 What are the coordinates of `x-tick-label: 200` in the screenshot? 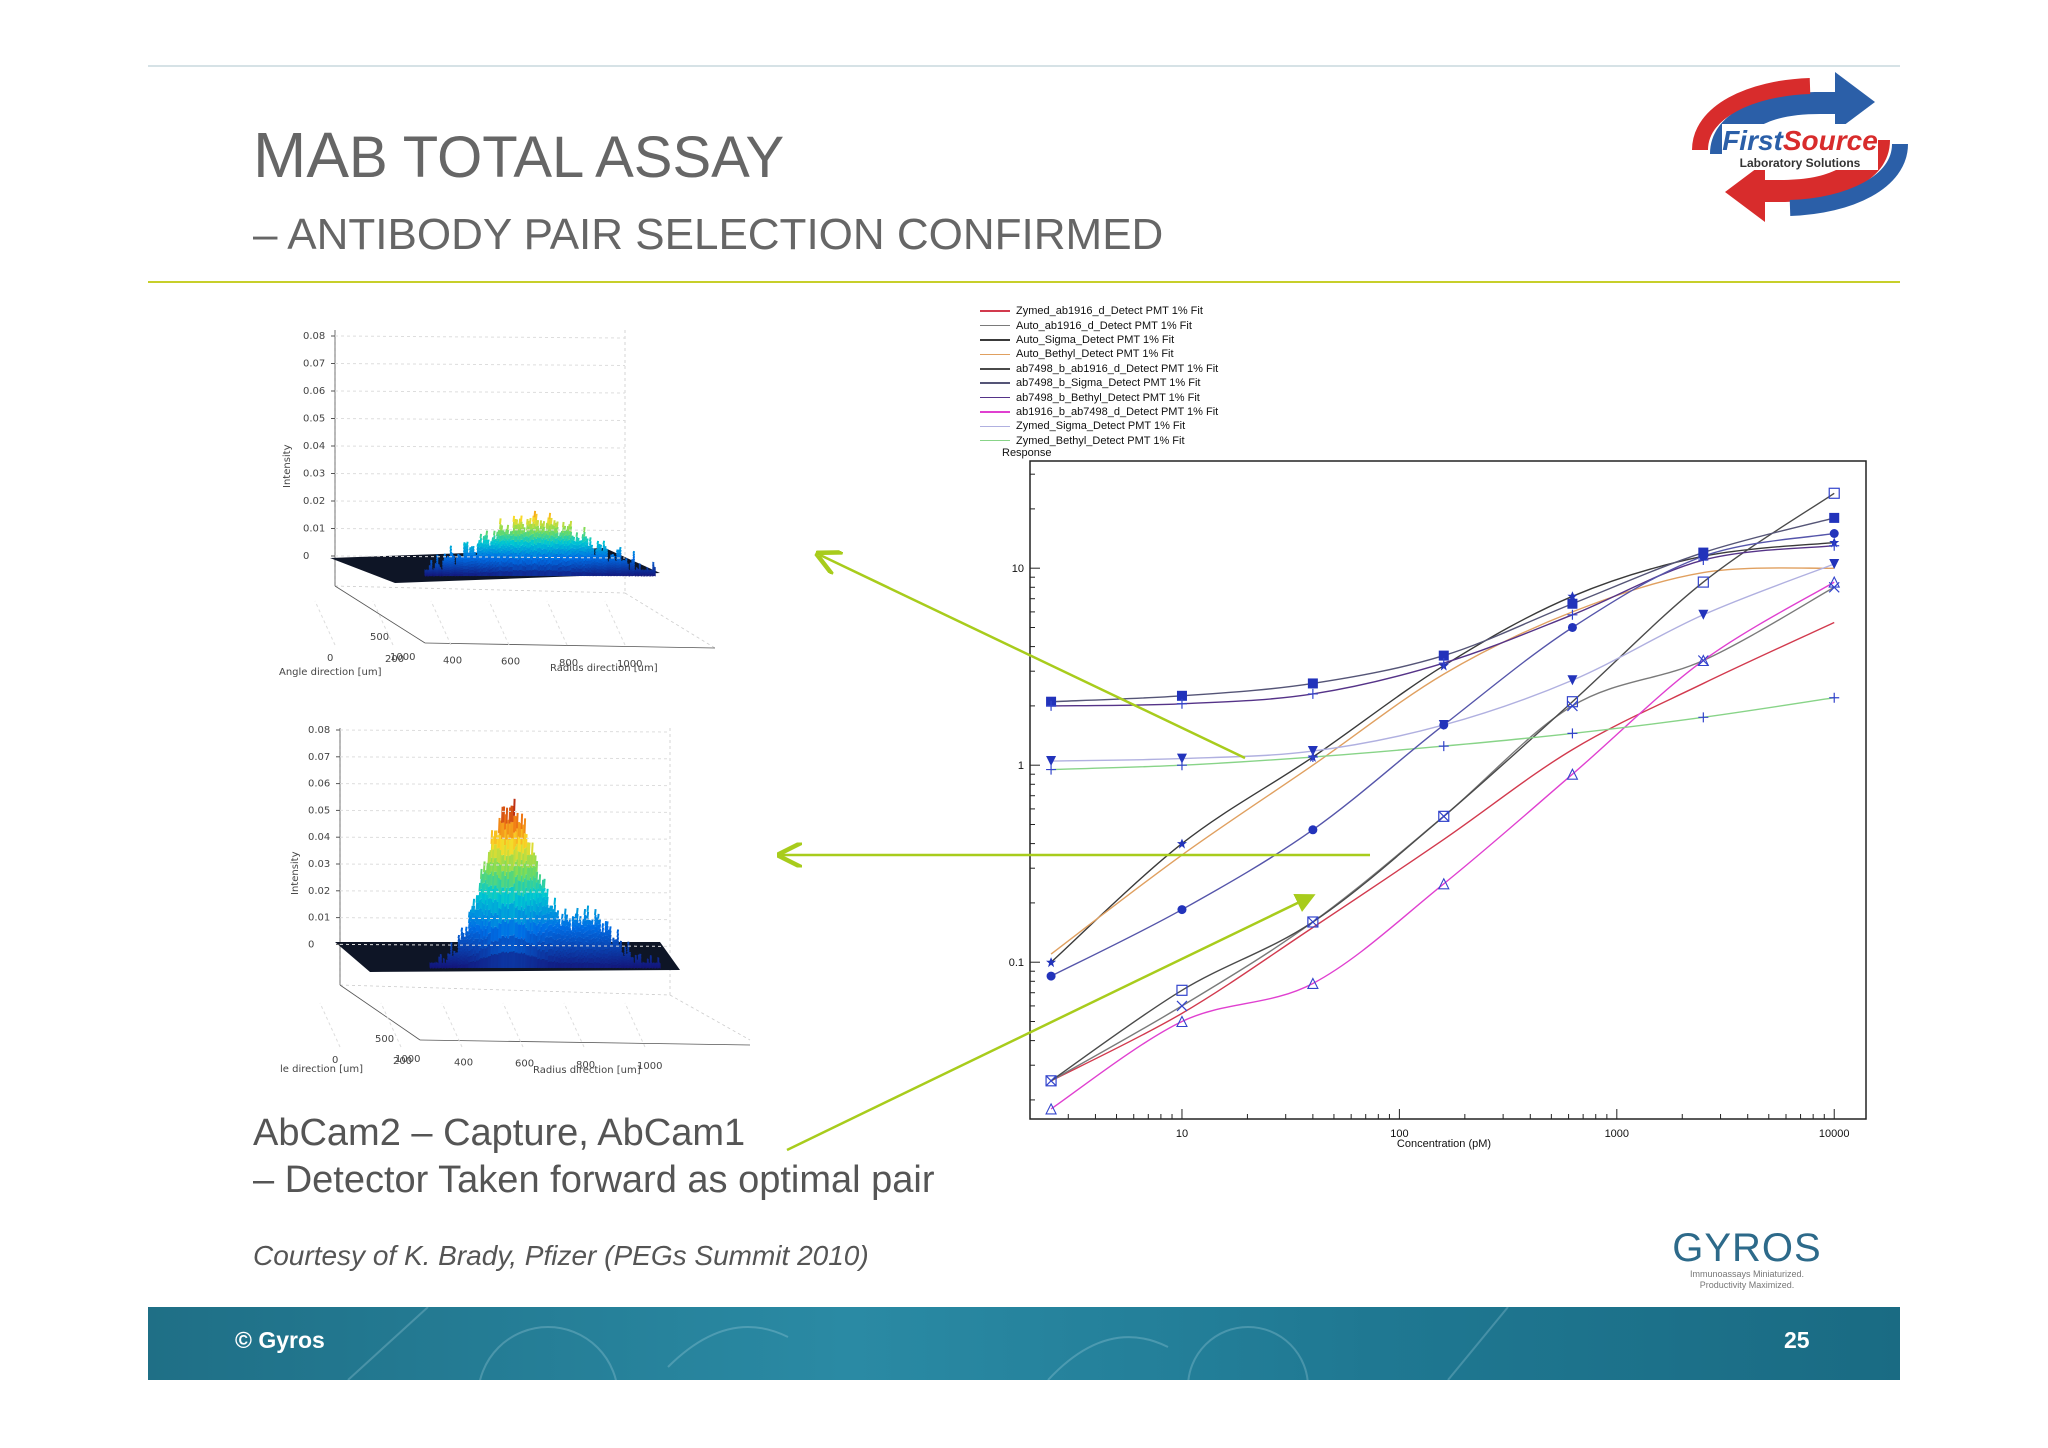 It's located at (394, 659).